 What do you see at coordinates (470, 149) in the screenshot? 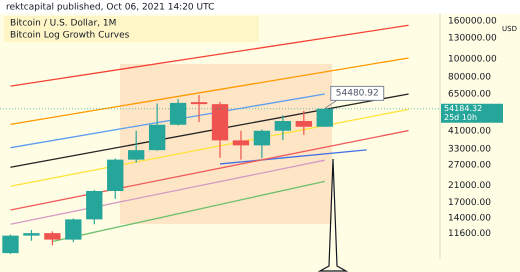
I see `y-tick-label: 33000.00` at bounding box center [470, 149].